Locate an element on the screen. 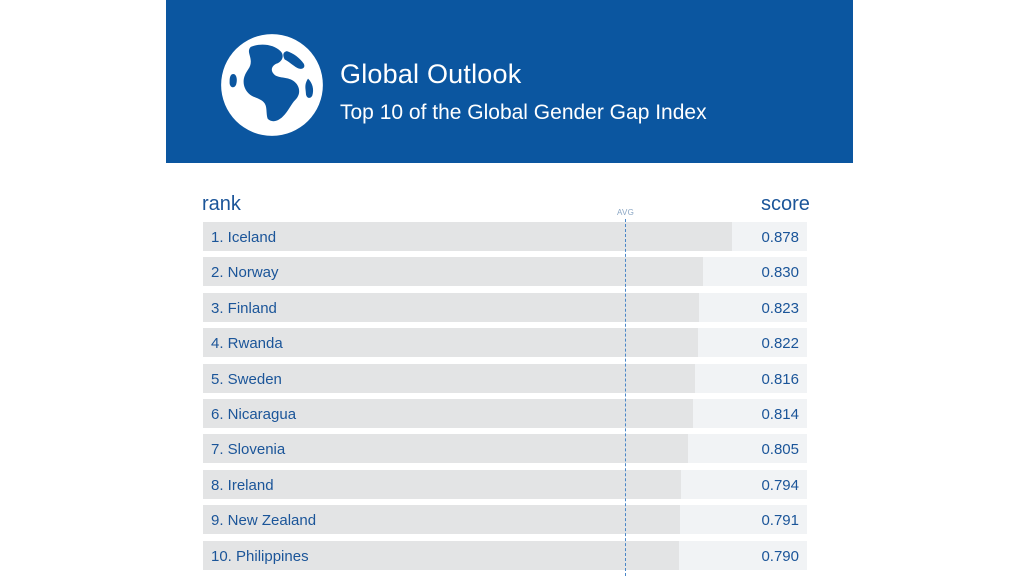 The width and height of the screenshot is (1024, 576). score-column-header: score is located at coordinates (785, 204).